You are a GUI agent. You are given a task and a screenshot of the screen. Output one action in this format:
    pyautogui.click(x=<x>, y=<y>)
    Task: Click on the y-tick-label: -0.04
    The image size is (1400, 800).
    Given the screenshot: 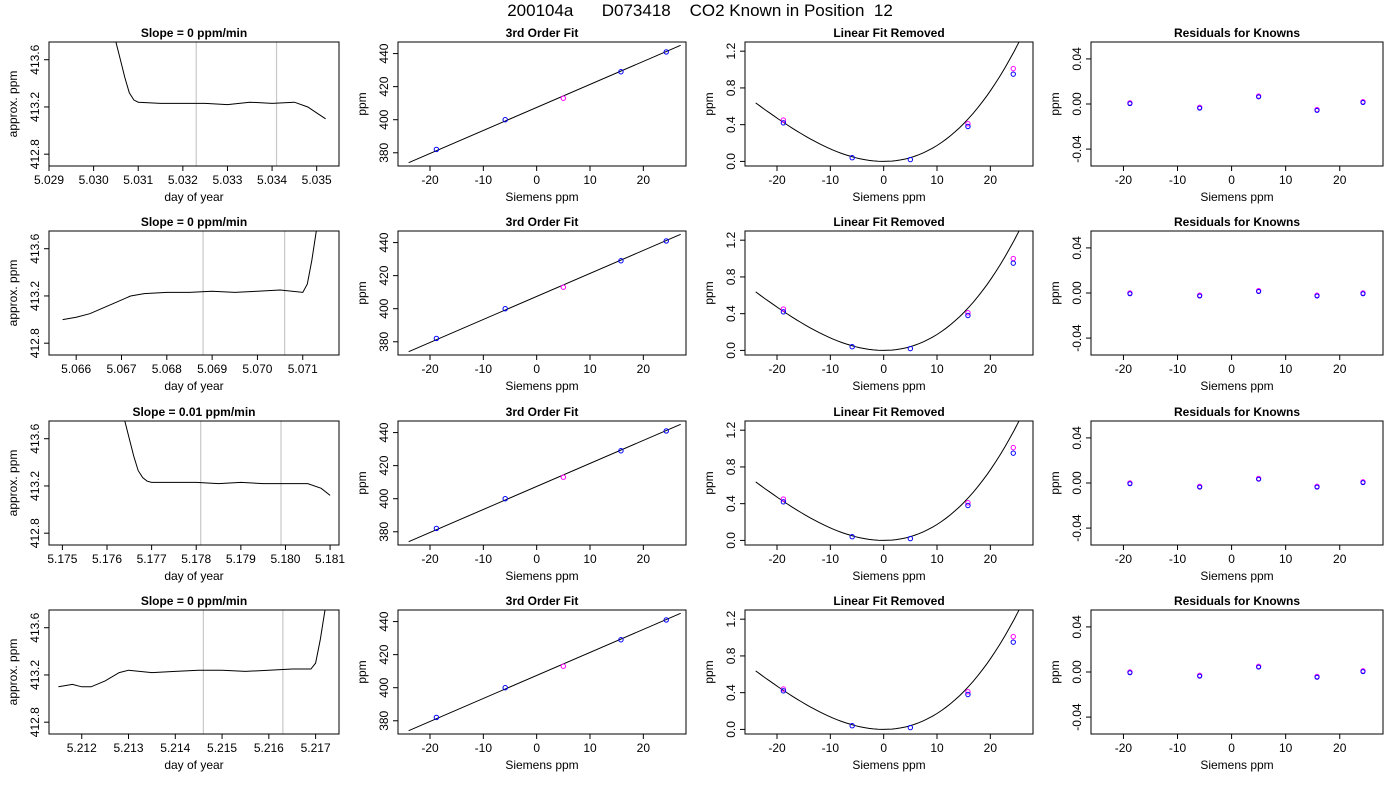 What is the action you would take?
    pyautogui.click(x=1077, y=338)
    